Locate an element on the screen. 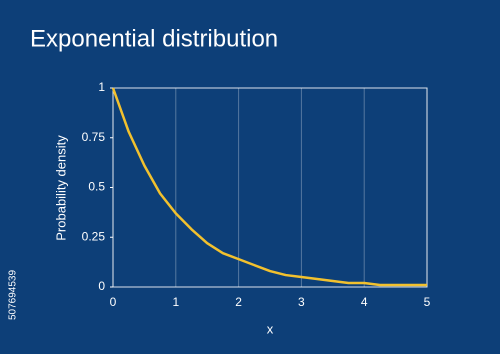 This screenshot has width=500, height=354. x-axis-label: x is located at coordinates (270, 328).